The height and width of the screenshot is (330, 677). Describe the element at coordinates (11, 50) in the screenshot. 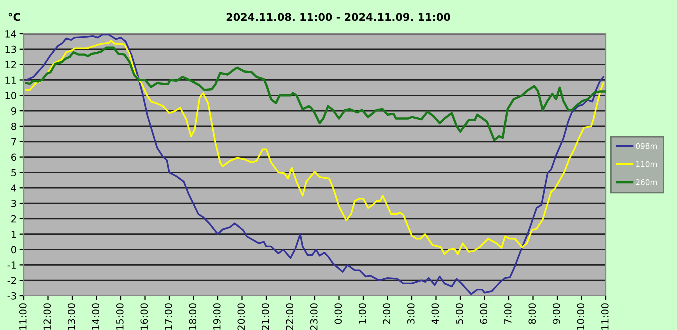

I see `y-tick-label: 13` at that location.